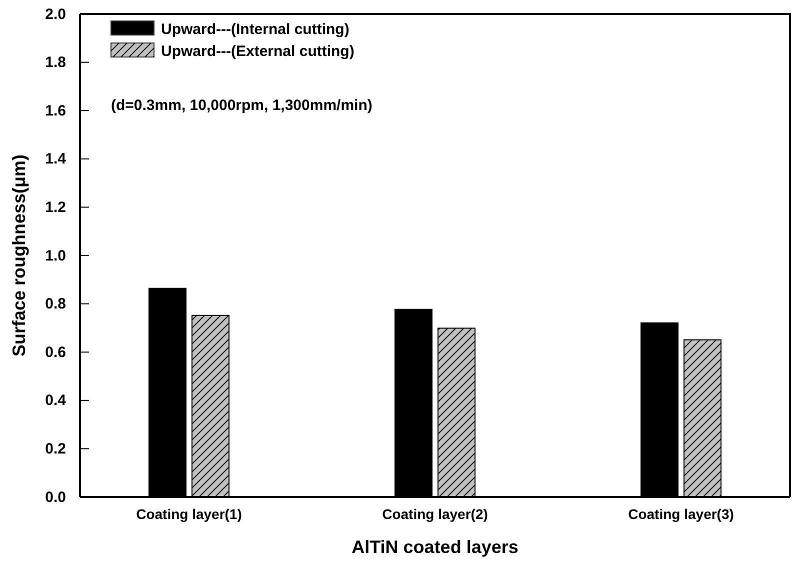 The height and width of the screenshot is (562, 806). What do you see at coordinates (55, 255) in the screenshot?
I see `y-tick-label: 1.0` at bounding box center [55, 255].